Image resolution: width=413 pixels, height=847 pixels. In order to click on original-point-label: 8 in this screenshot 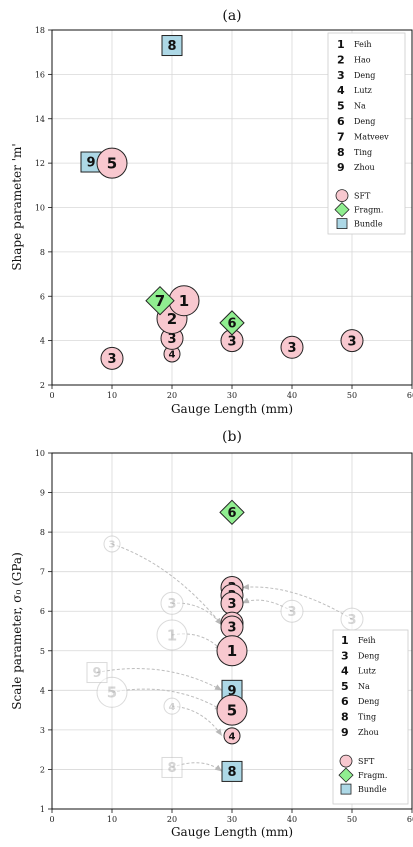, I will do `click(171, 768)`.